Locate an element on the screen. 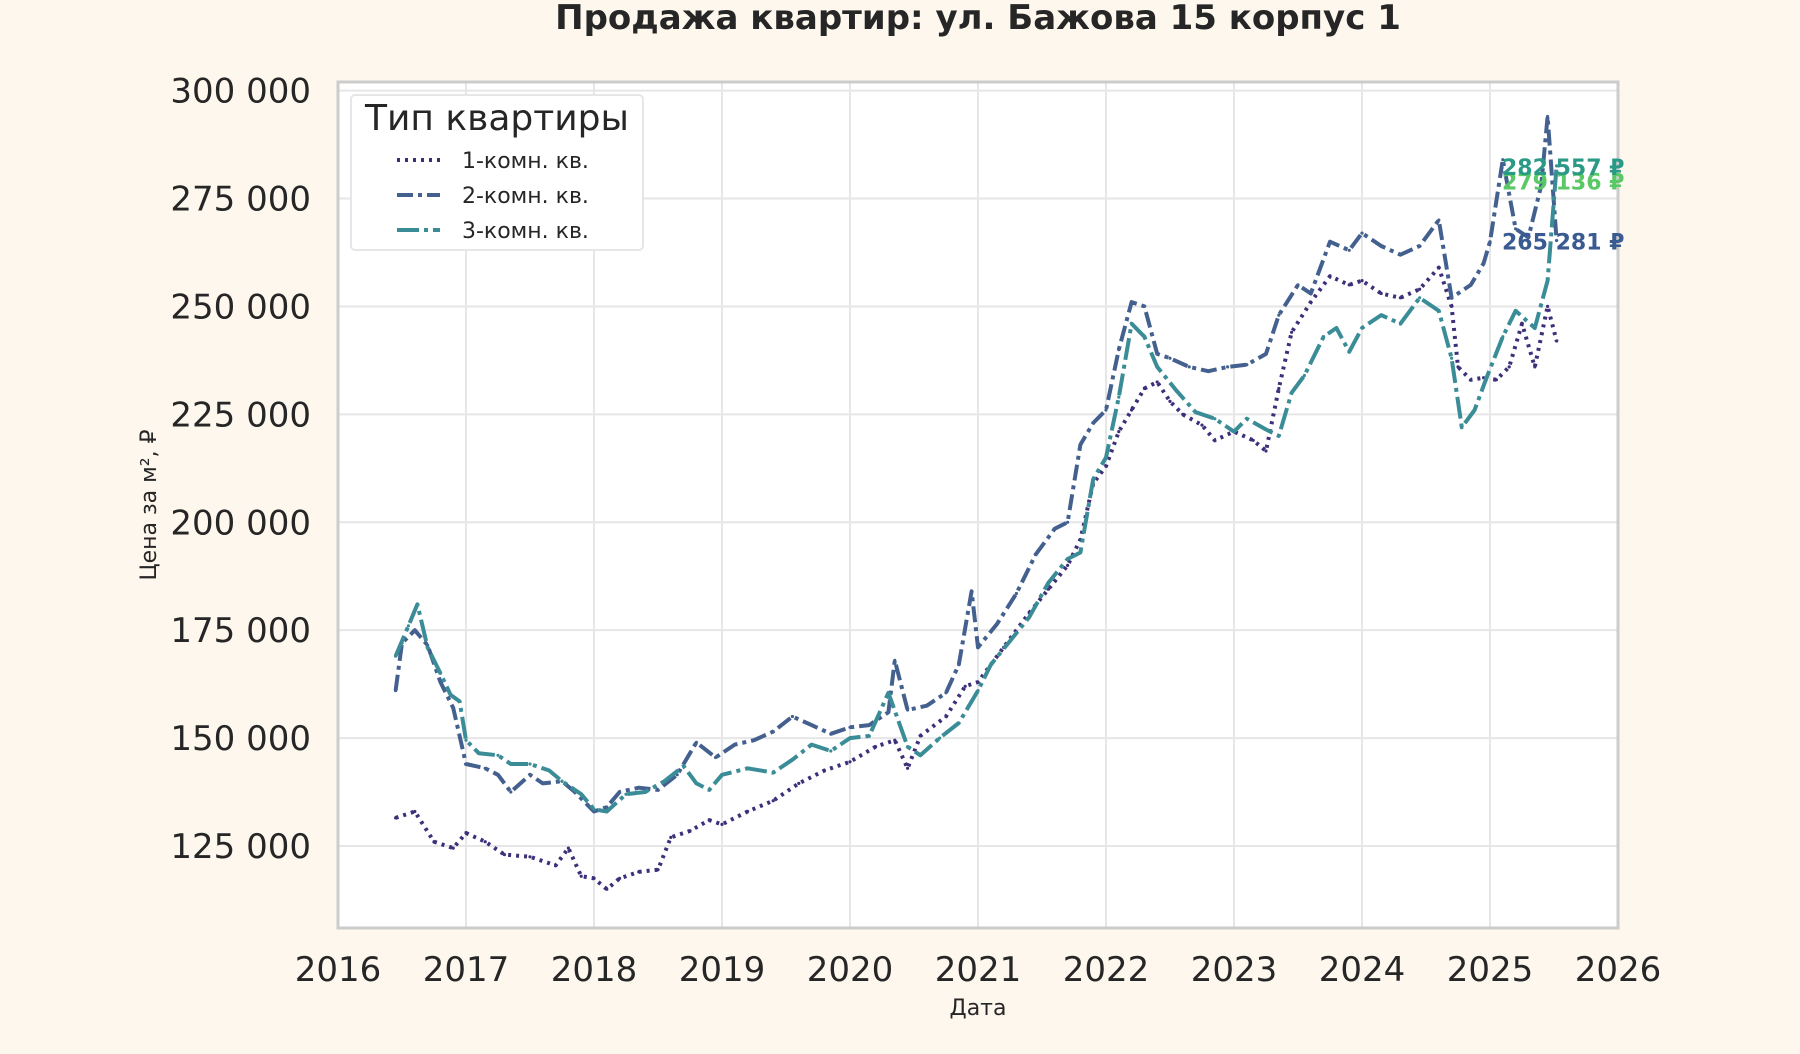 The width and height of the screenshot is (1800, 1054). x-tick-label: 2020 is located at coordinates (850, 970).